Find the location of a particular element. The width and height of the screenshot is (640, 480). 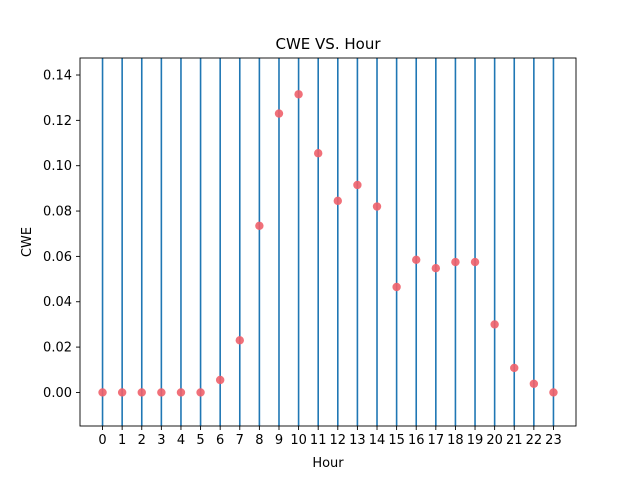

x-tick-label: 15 is located at coordinates (396, 440).